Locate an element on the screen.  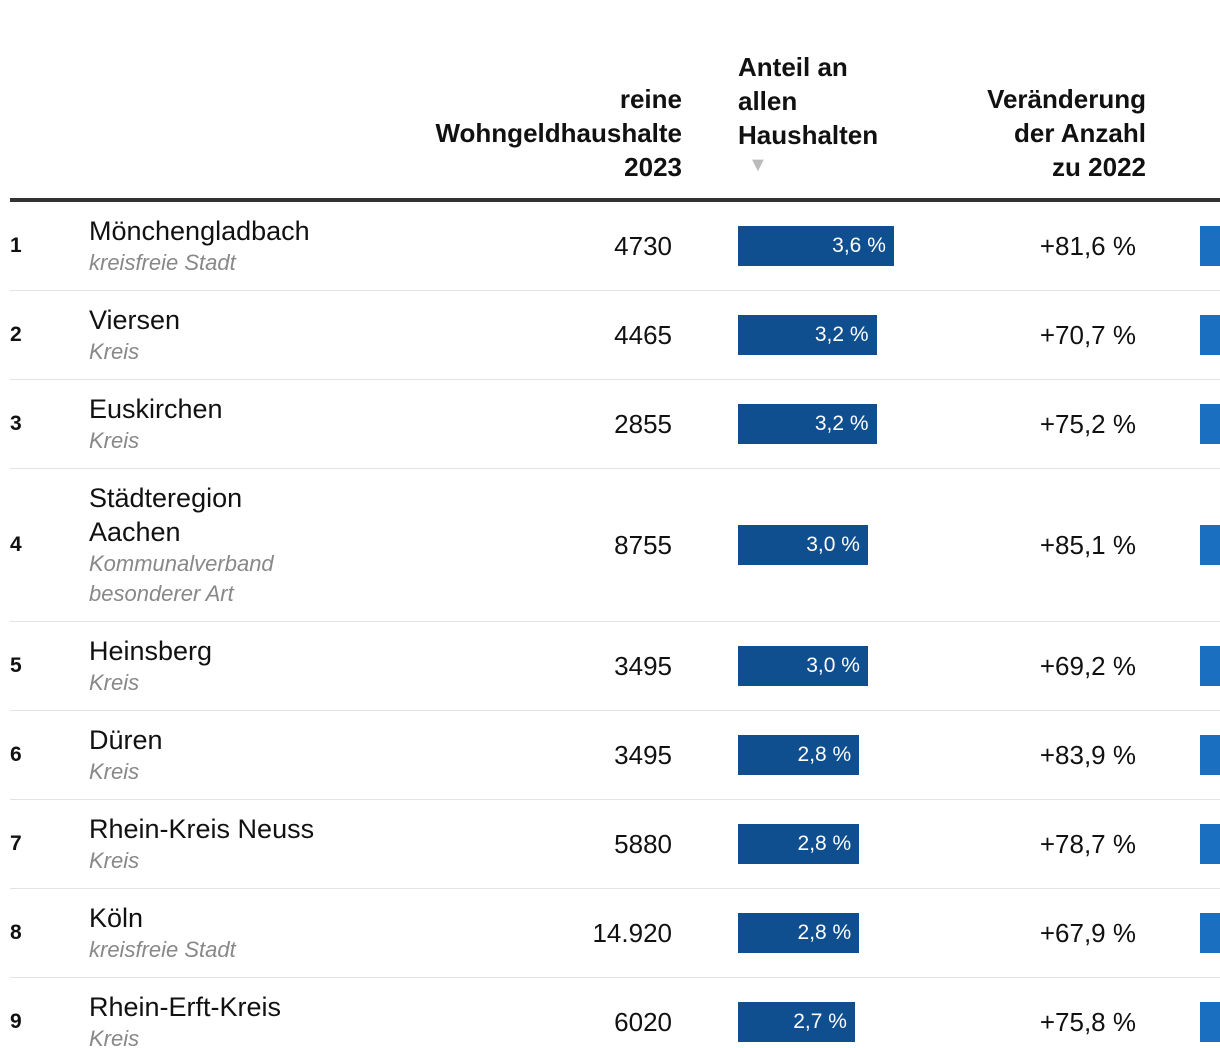
change-value: +70,7 % is located at coordinates (1087, 334).